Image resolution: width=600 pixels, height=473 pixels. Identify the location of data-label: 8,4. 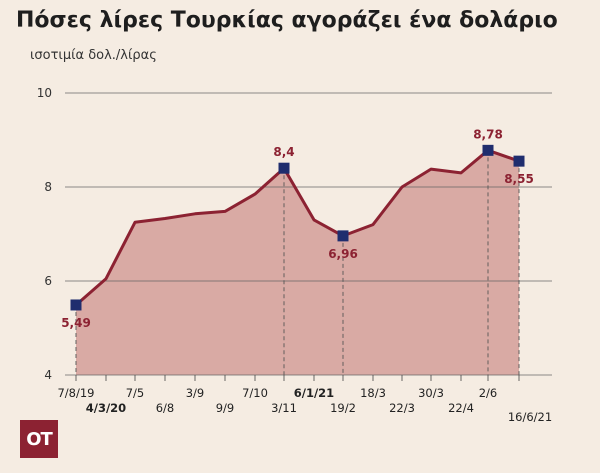
(283, 152).